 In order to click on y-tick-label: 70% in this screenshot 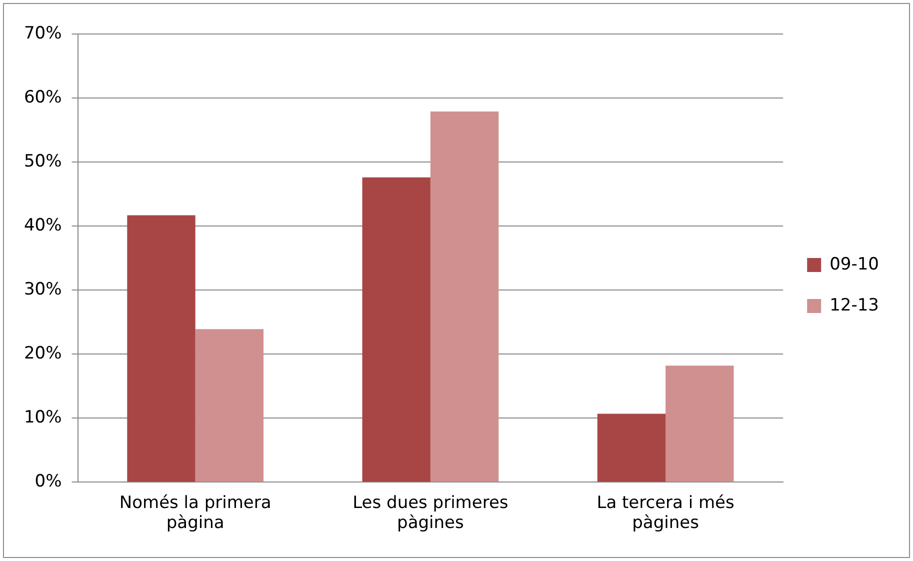, I will do `click(43, 33)`.